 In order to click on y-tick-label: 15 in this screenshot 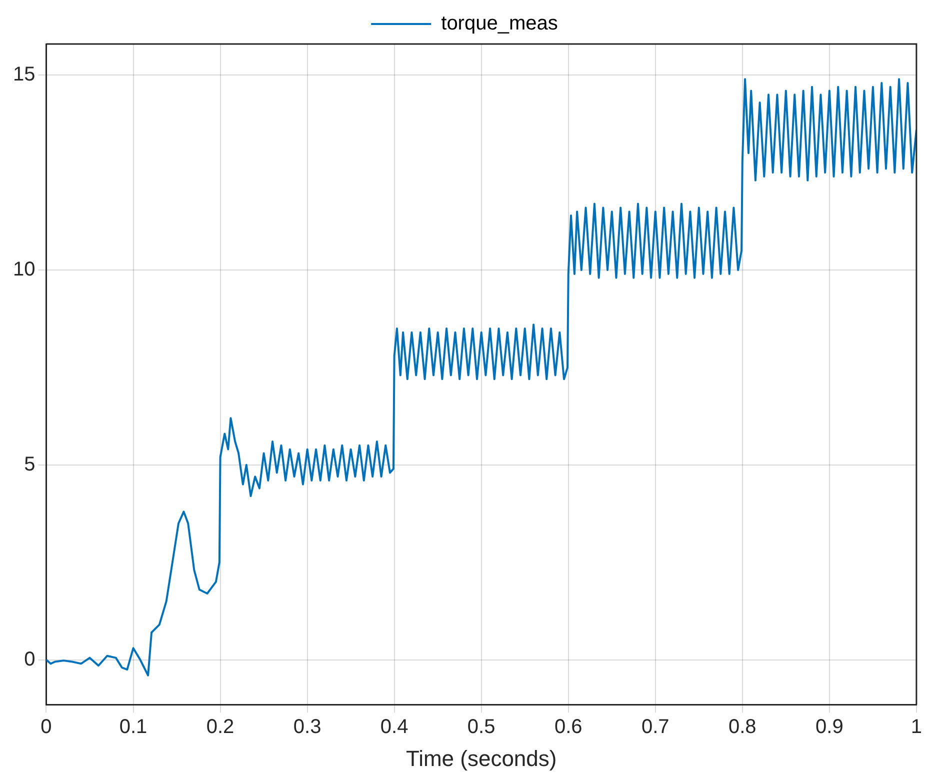, I will do `click(24, 75)`.